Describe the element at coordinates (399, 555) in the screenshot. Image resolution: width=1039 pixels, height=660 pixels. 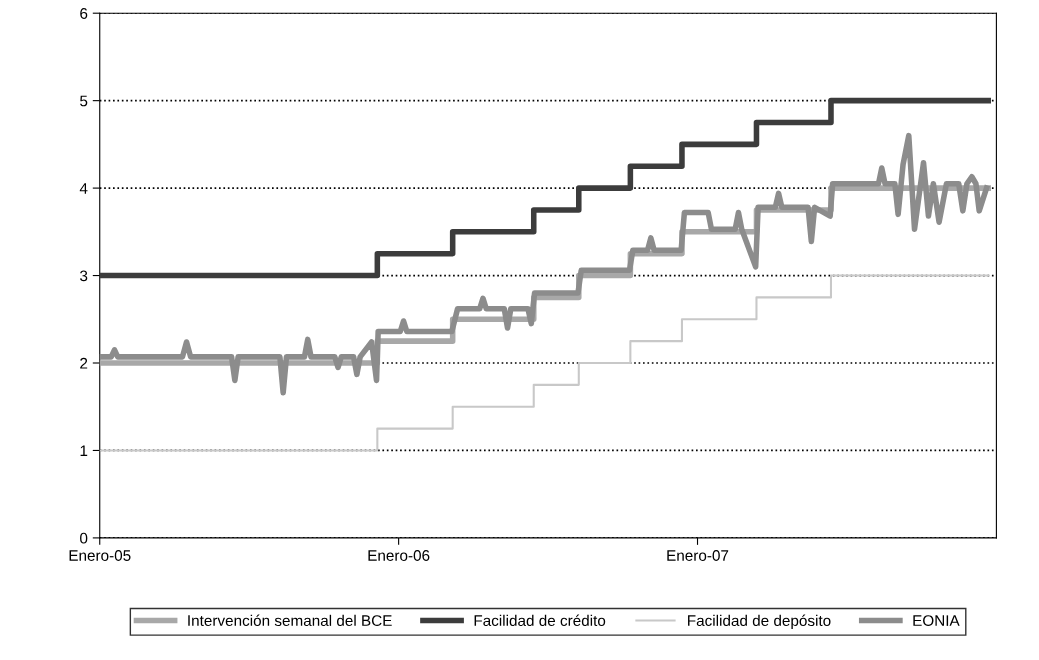
I see `x-tick-label: Enero-06` at that location.